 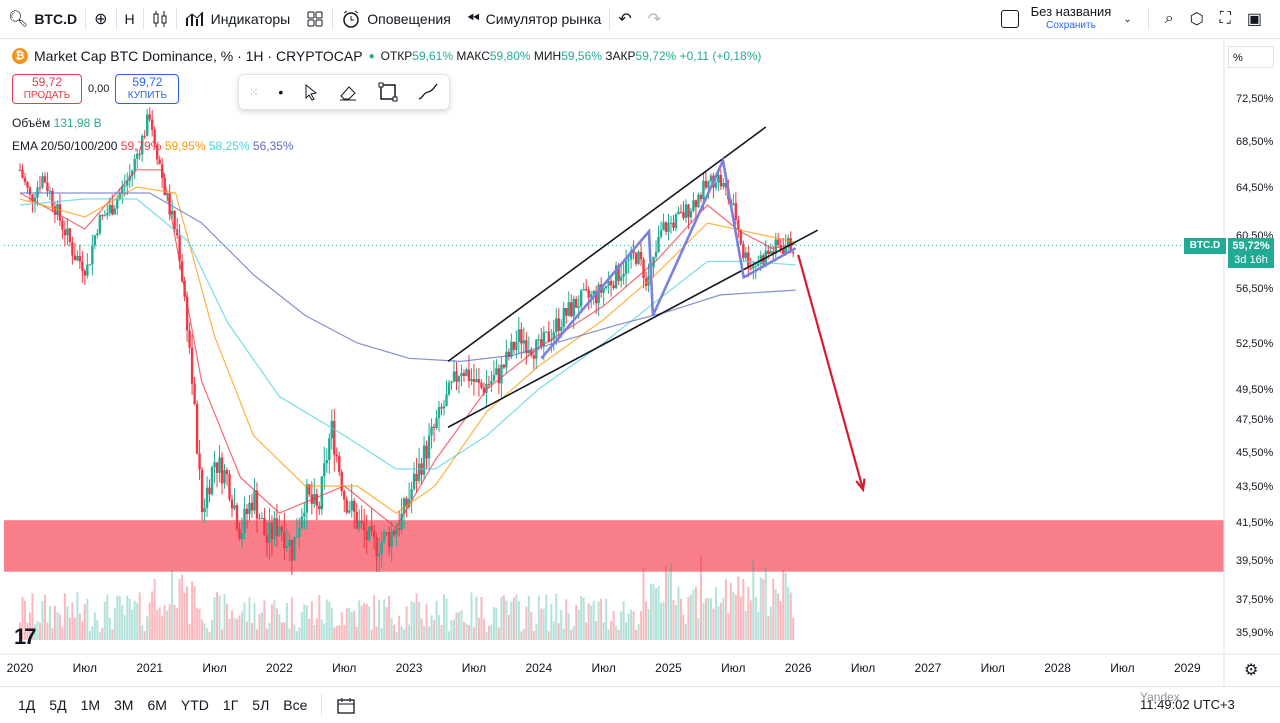 What do you see at coordinates (147, 89) in the screenshot?
I see `buy-button: 59,72 КУПИТЬ` at bounding box center [147, 89].